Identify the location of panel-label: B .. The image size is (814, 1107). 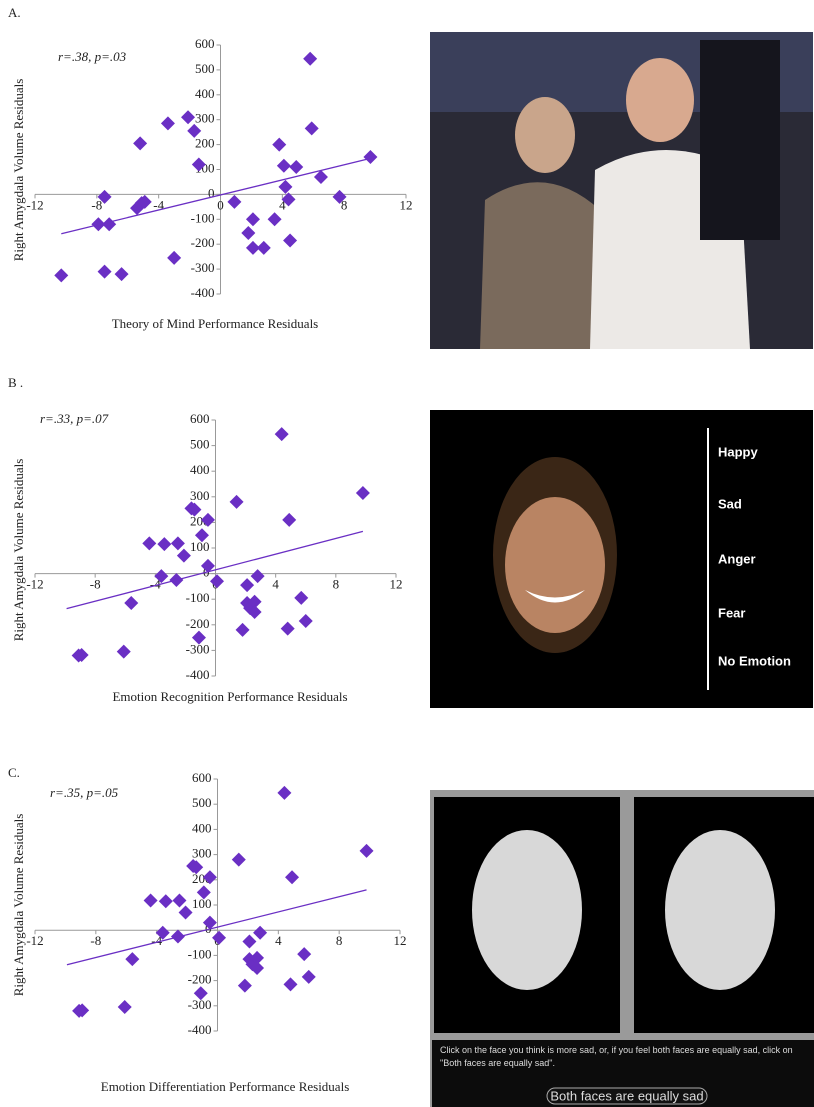
(15, 382).